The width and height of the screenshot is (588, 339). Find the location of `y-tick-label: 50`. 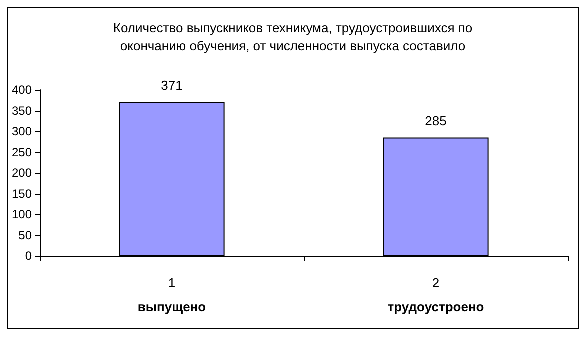

y-tick-label: 50 is located at coordinates (25, 235).